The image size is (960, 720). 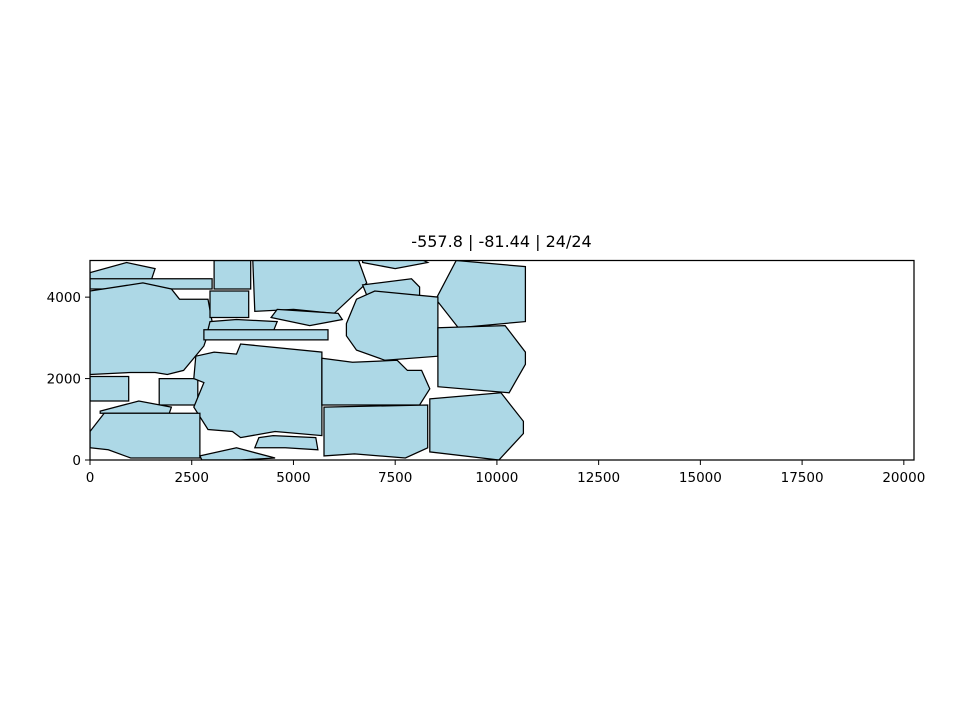 I want to click on y-tick-label: 2000, so click(x=64, y=380).